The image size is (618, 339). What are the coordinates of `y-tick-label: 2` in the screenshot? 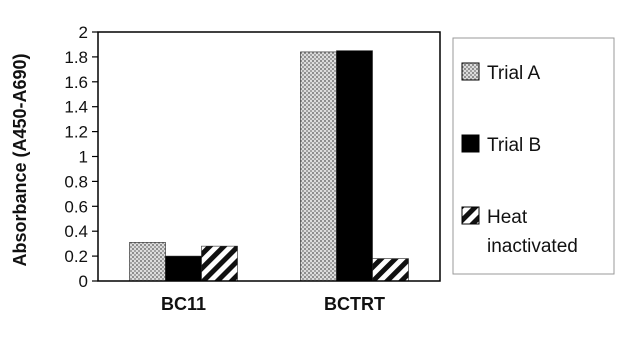 It's located at (83, 32).